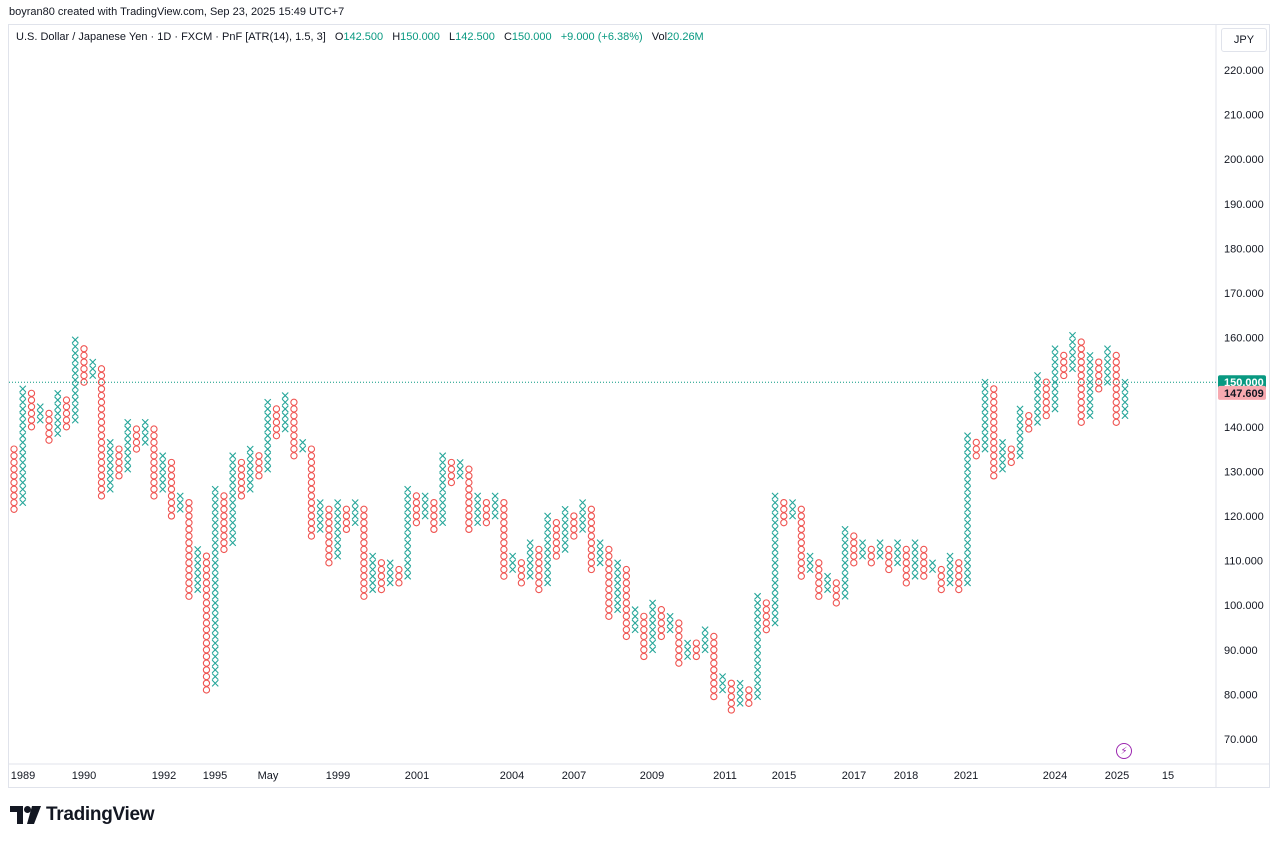 The width and height of the screenshot is (1280, 841). What do you see at coordinates (1244, 40) in the screenshot?
I see `currency-button: JPY` at bounding box center [1244, 40].